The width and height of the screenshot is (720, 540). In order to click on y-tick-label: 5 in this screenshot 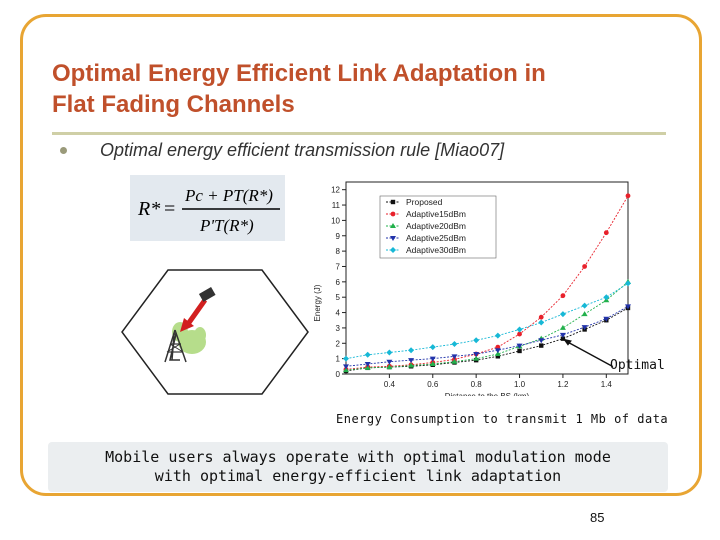, I will do `click(338, 297)`.